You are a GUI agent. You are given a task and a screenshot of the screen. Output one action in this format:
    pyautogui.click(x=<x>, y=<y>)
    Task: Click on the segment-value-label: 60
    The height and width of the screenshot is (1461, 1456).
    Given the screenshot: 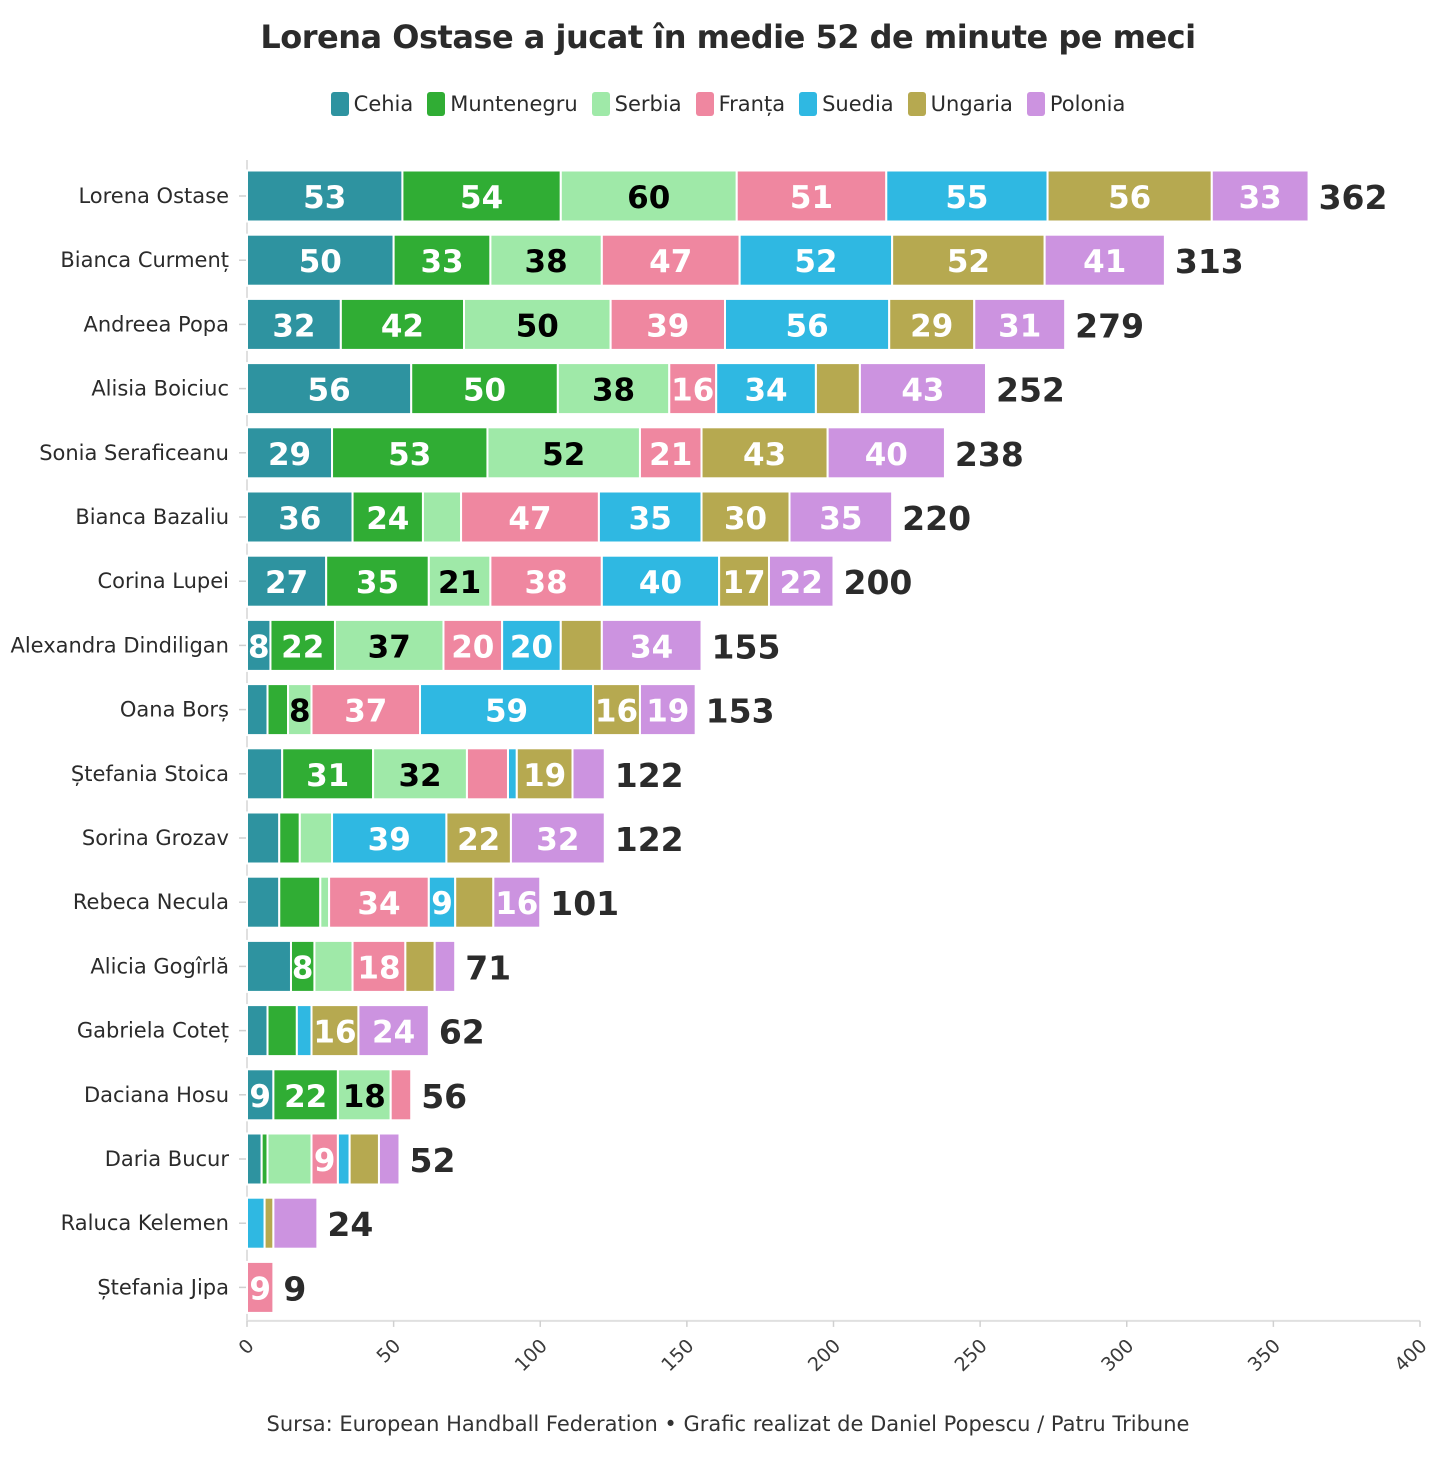 What is the action you would take?
    pyautogui.click(x=648, y=198)
    